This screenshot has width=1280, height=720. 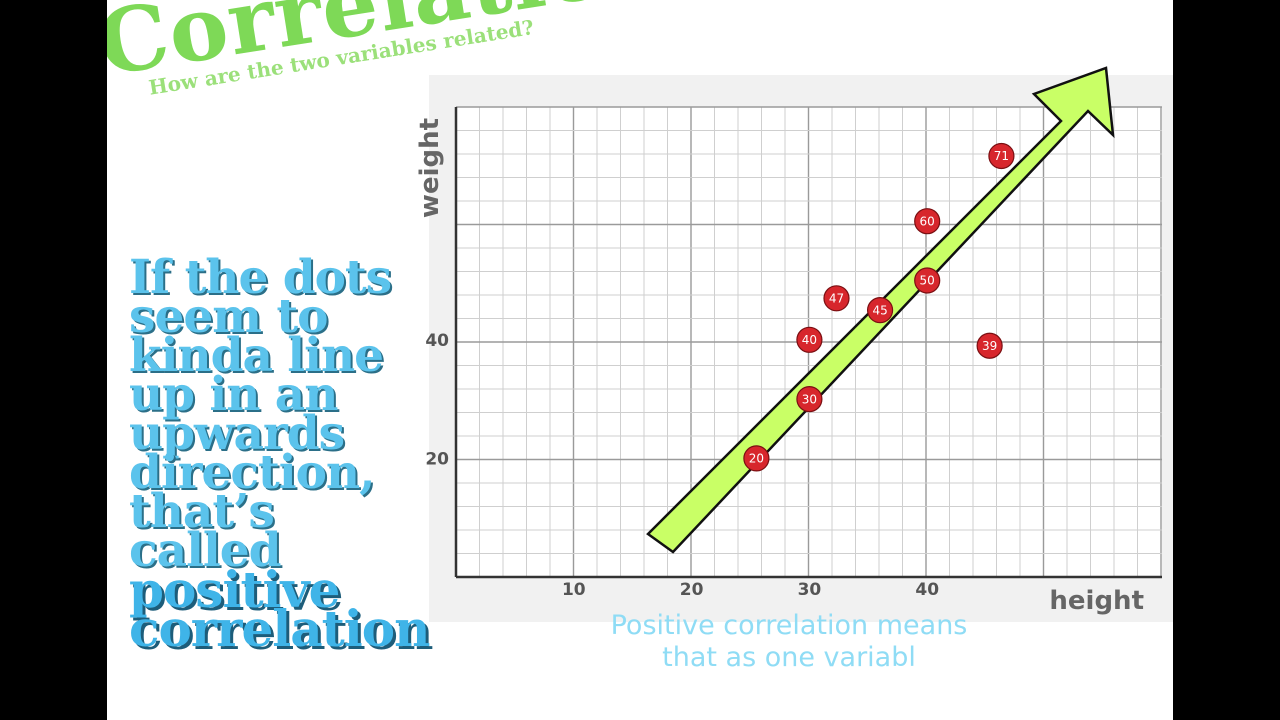 I want to click on y-axis-label: weight, so click(x=430, y=168).